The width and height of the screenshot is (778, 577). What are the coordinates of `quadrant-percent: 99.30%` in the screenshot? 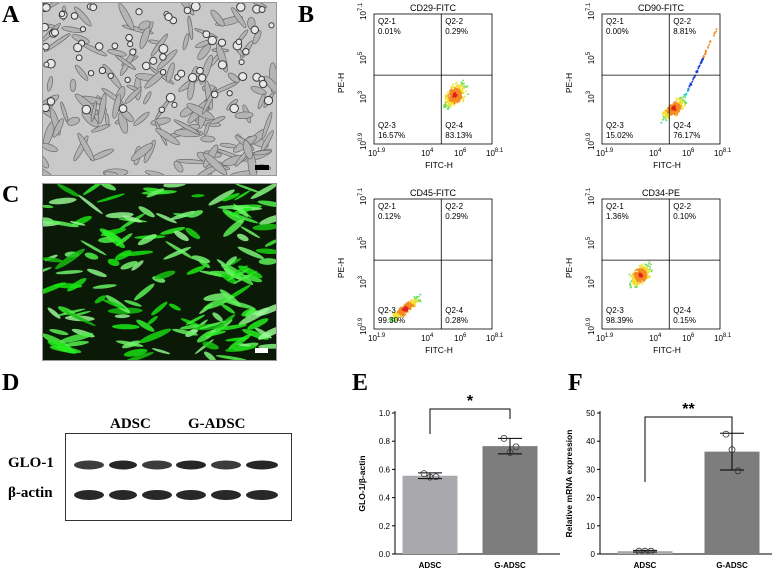 It's located at (391, 320).